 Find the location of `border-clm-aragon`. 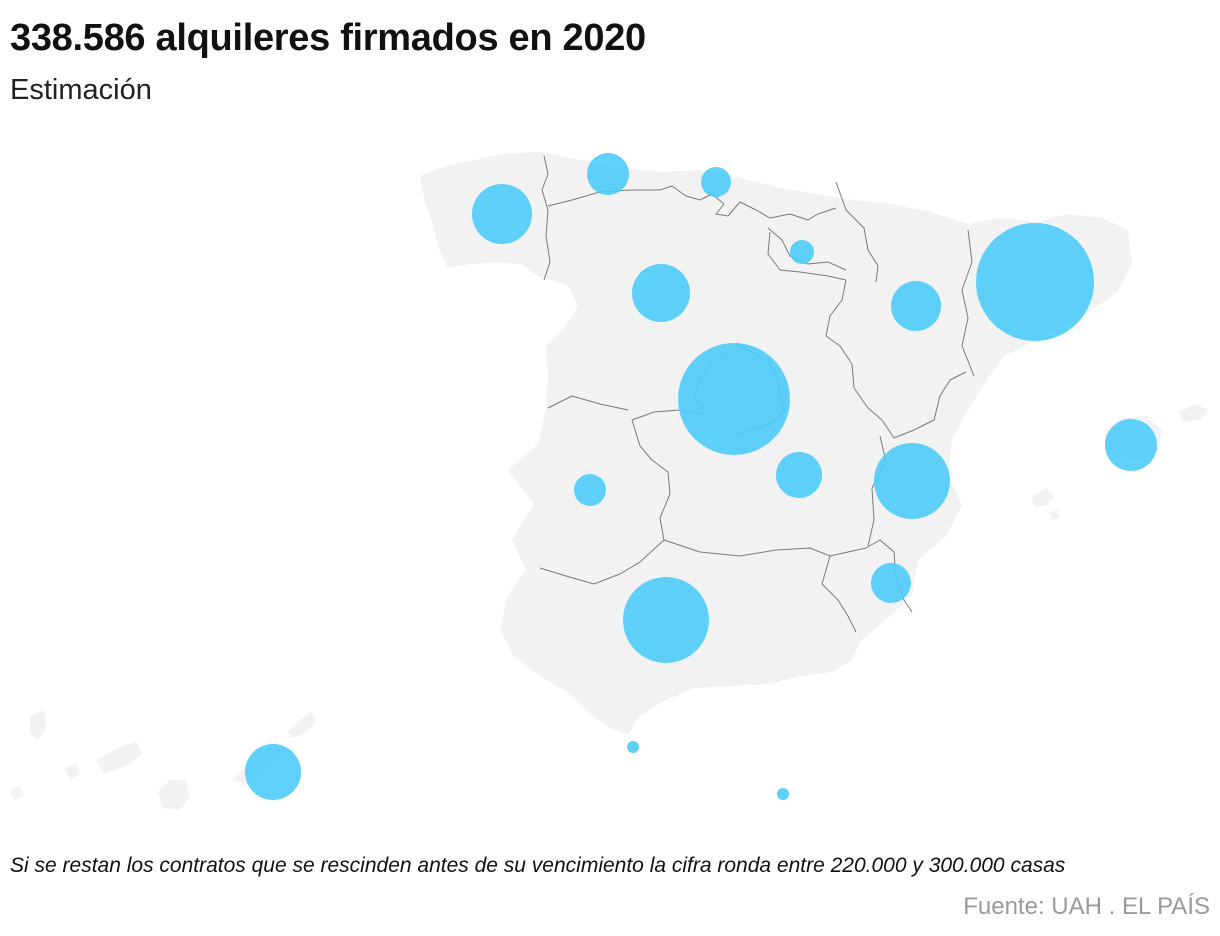

border-clm-aragon is located at coordinates (874, 413).